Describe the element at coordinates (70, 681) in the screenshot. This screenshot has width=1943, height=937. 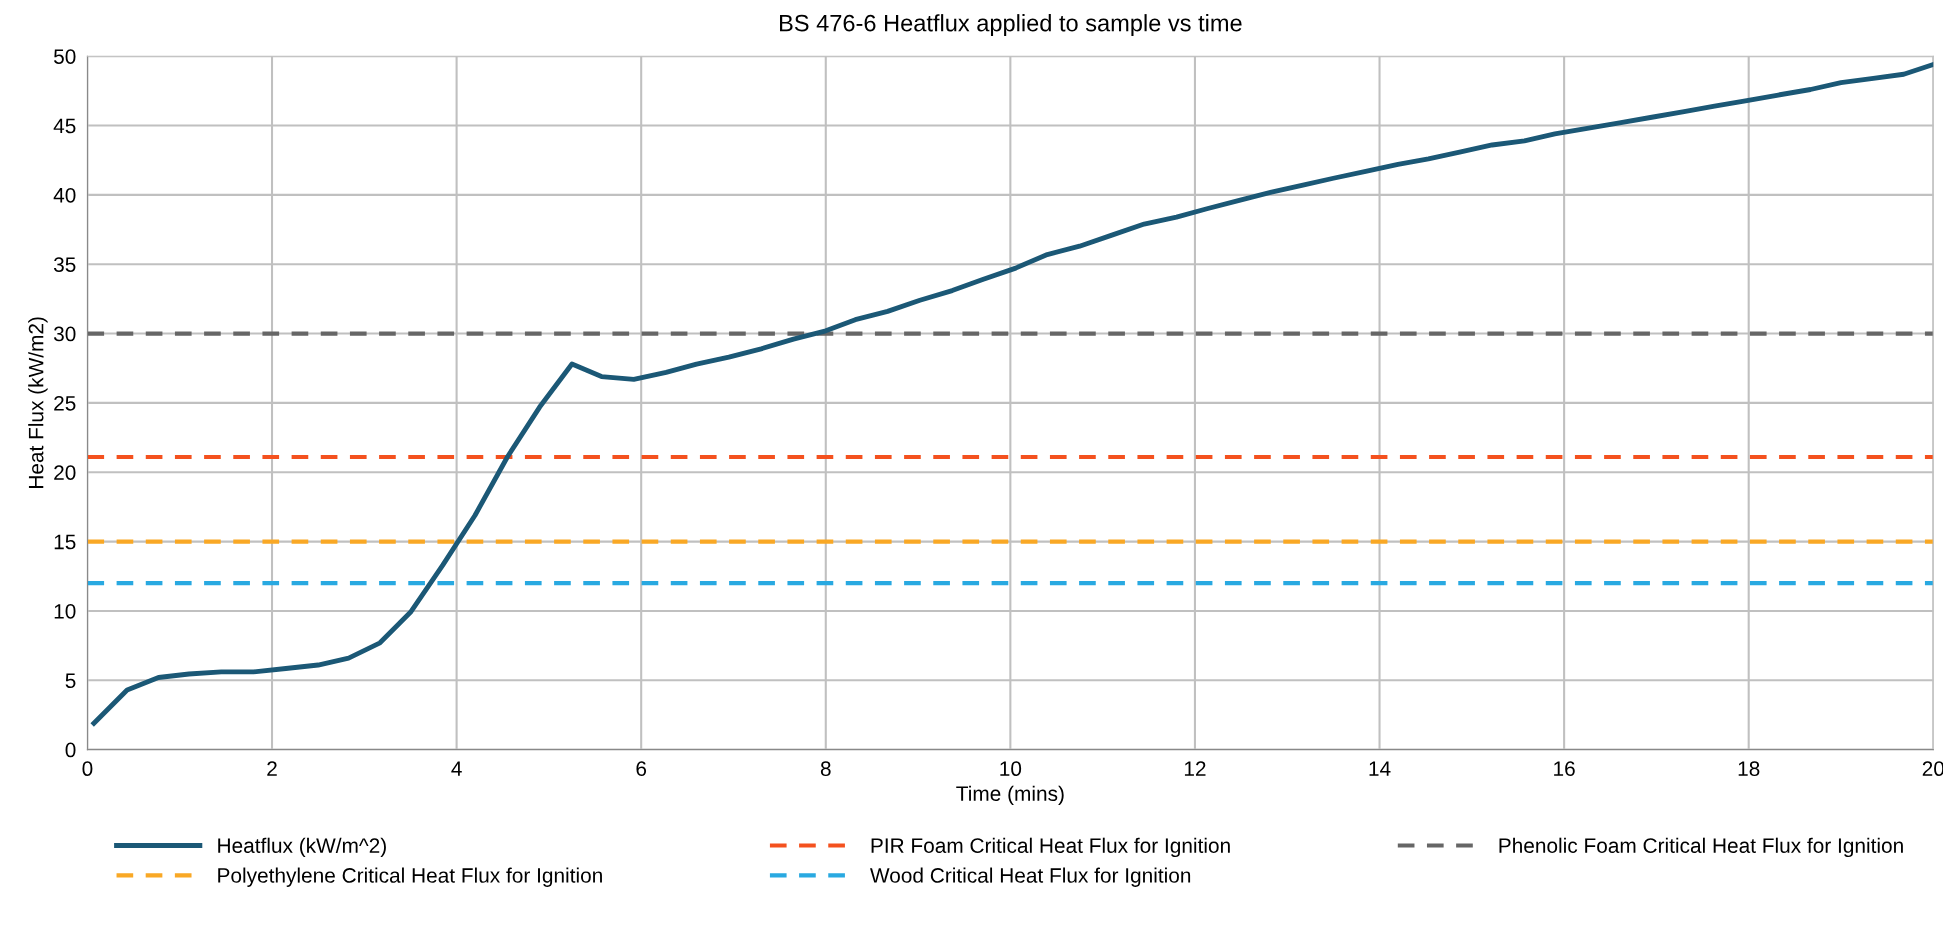
I see `y-tick-label: 5` at that location.